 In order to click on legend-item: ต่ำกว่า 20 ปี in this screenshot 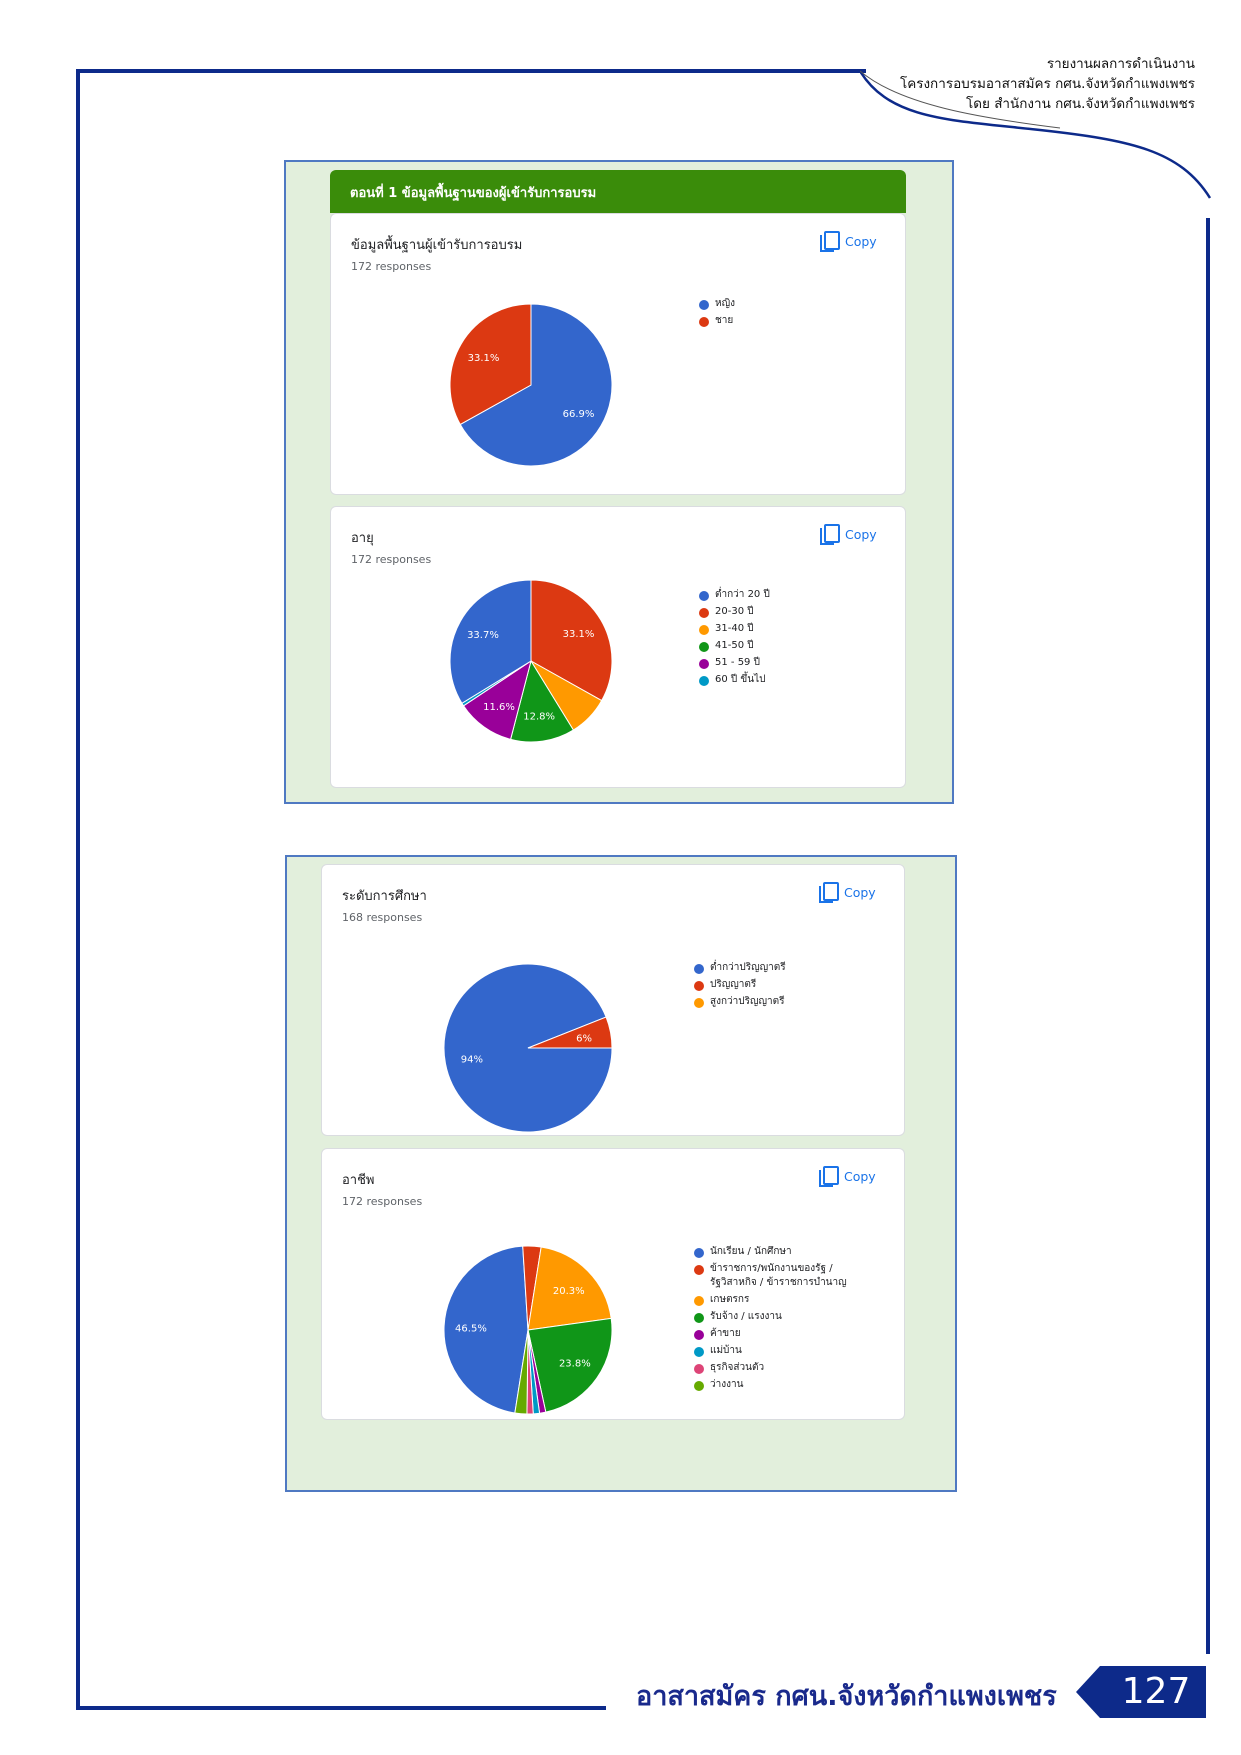, I will do `click(734, 595)`.